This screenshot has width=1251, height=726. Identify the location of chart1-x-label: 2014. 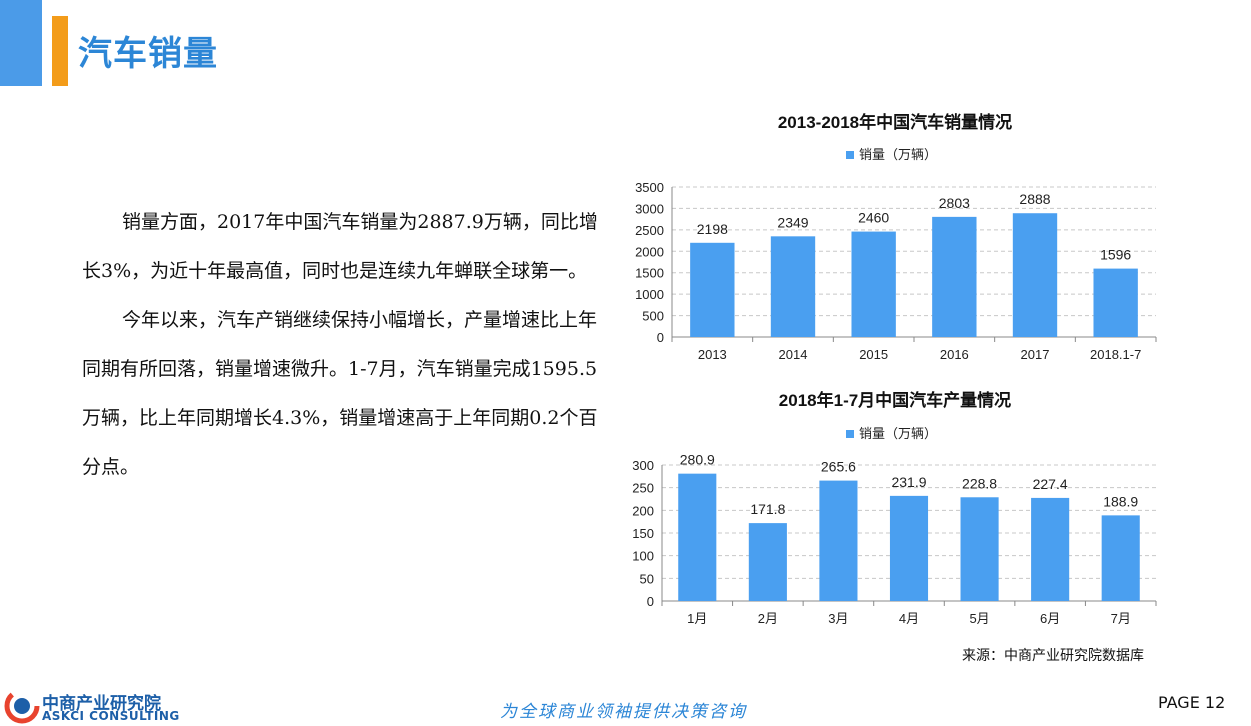
(793, 354).